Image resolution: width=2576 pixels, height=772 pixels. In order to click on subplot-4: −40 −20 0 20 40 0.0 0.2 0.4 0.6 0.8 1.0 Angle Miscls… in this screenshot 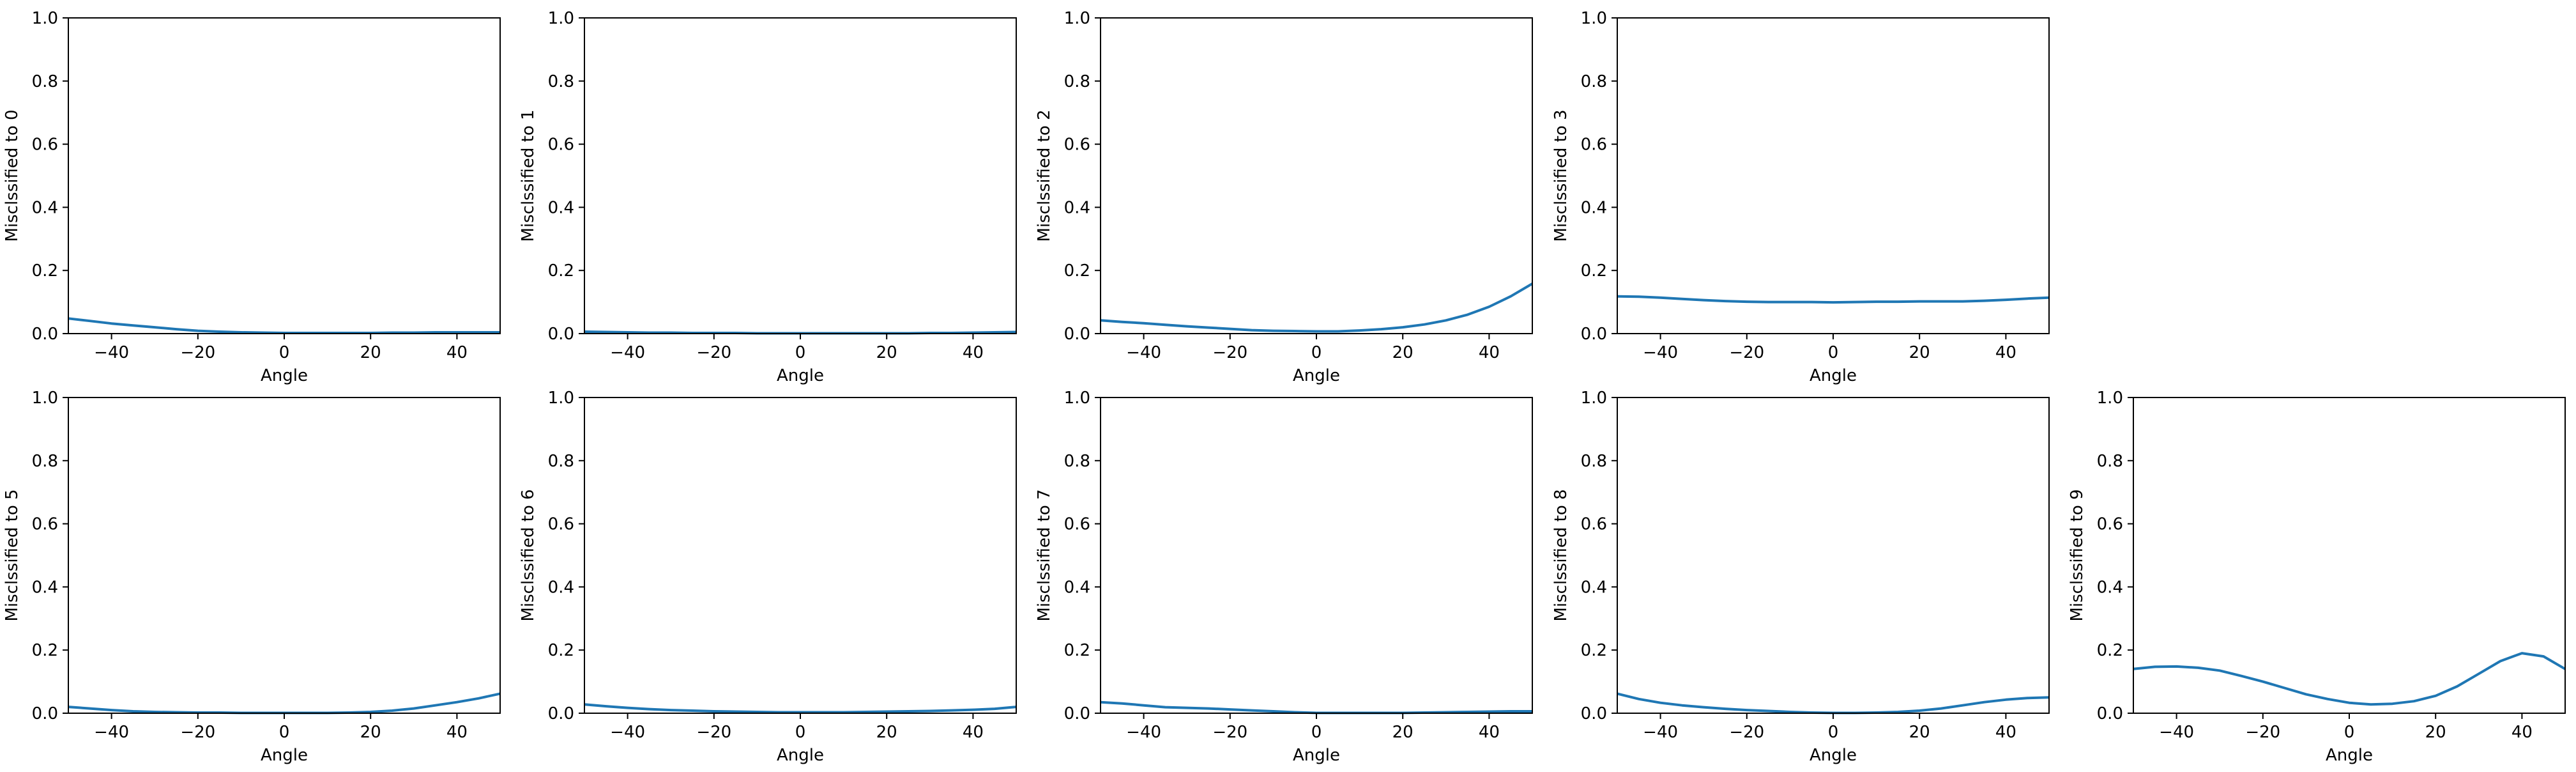, I will do `click(252, 577)`.